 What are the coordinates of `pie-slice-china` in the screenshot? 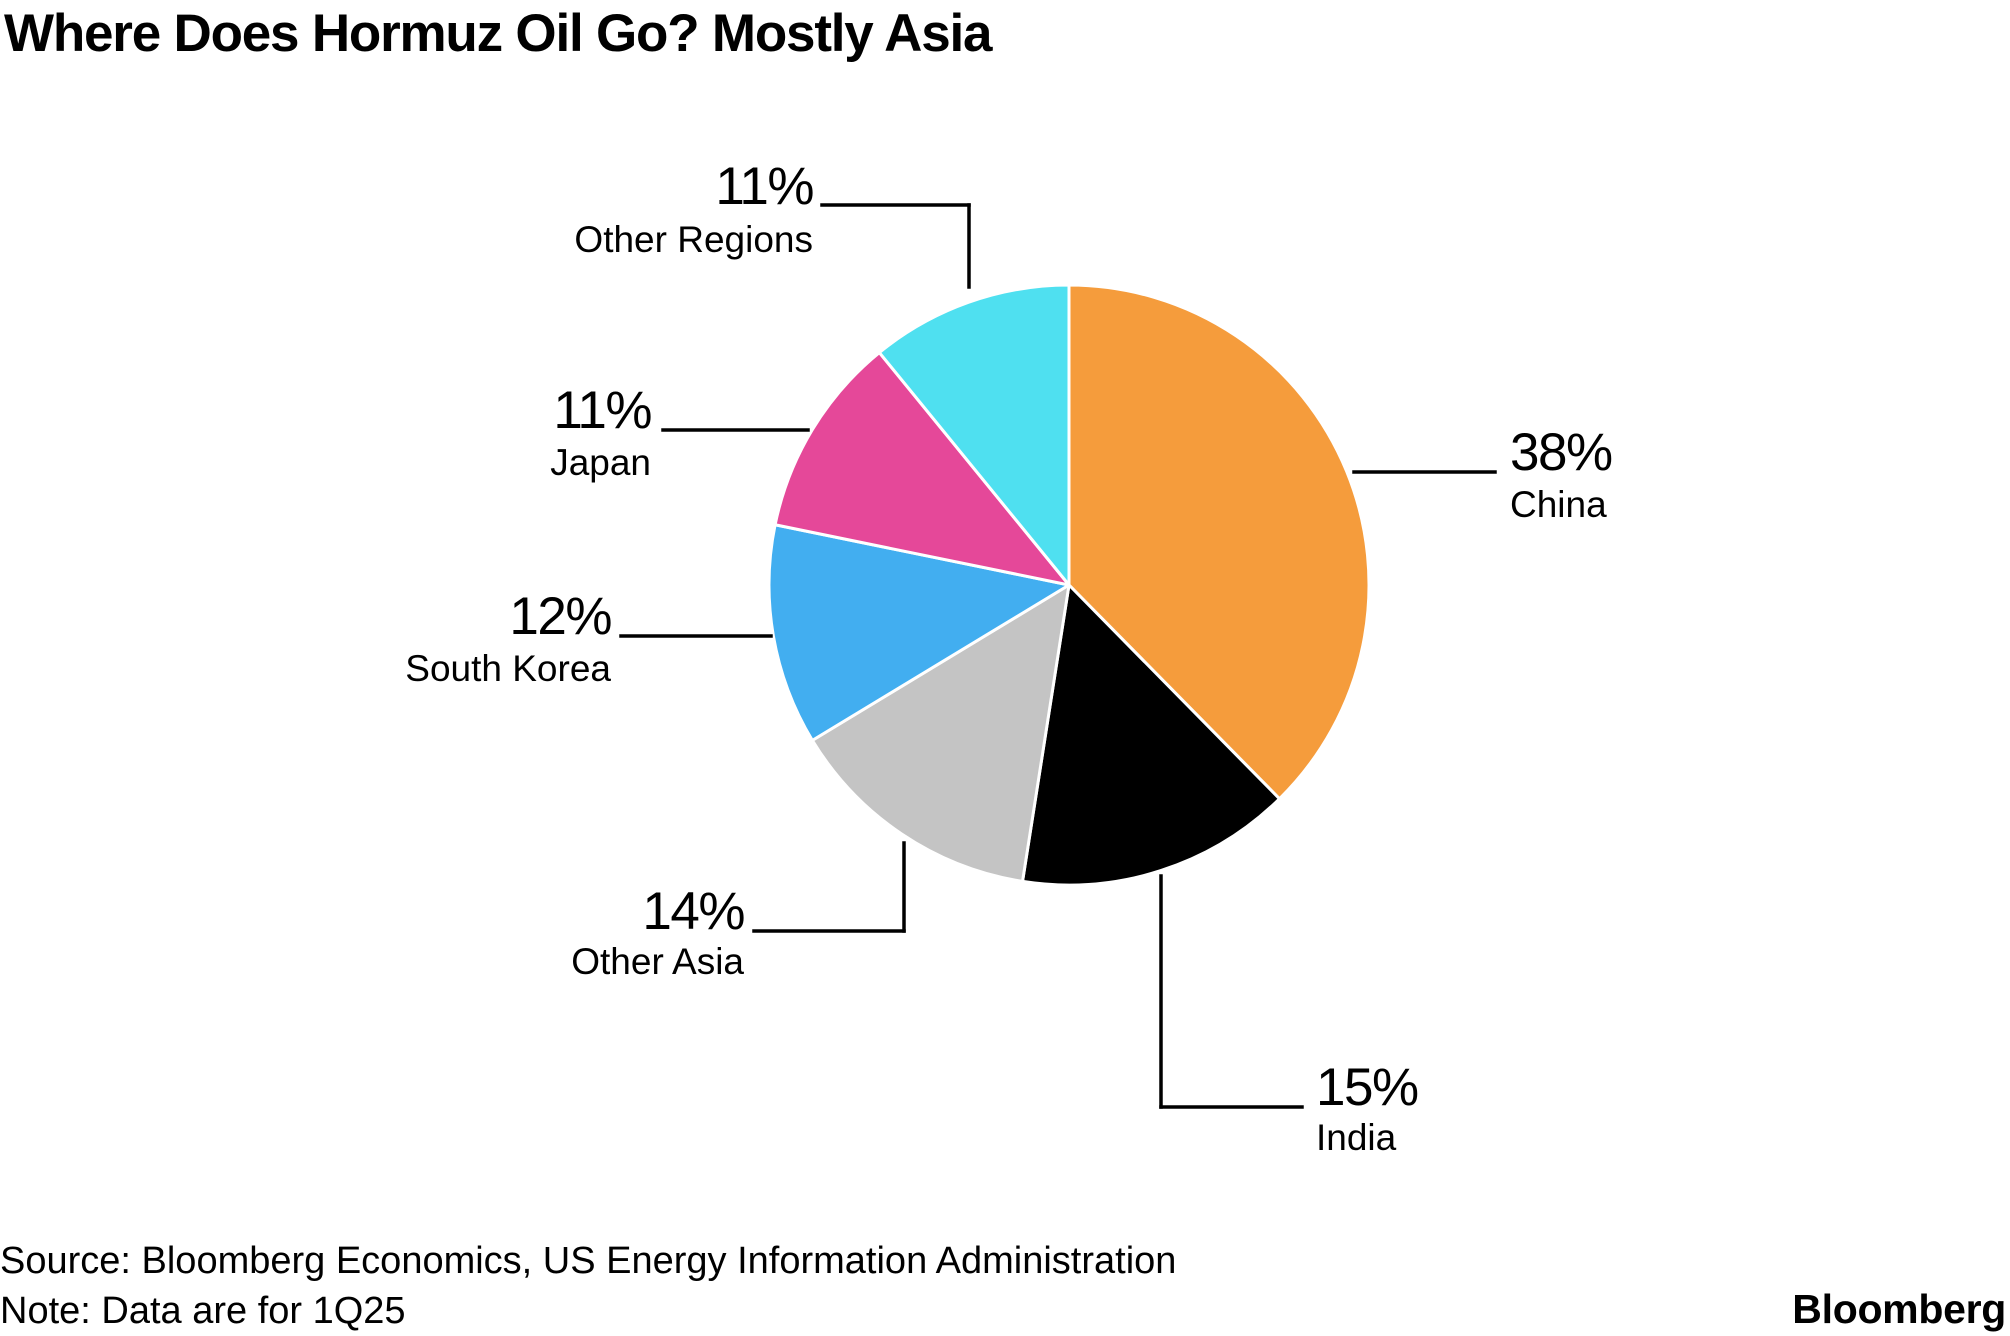 It's located at (1219, 542).